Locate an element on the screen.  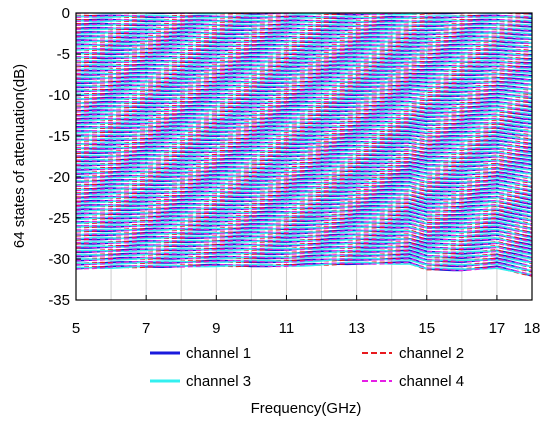
legend-label-channel-2: channel 2 is located at coordinates (431, 353).